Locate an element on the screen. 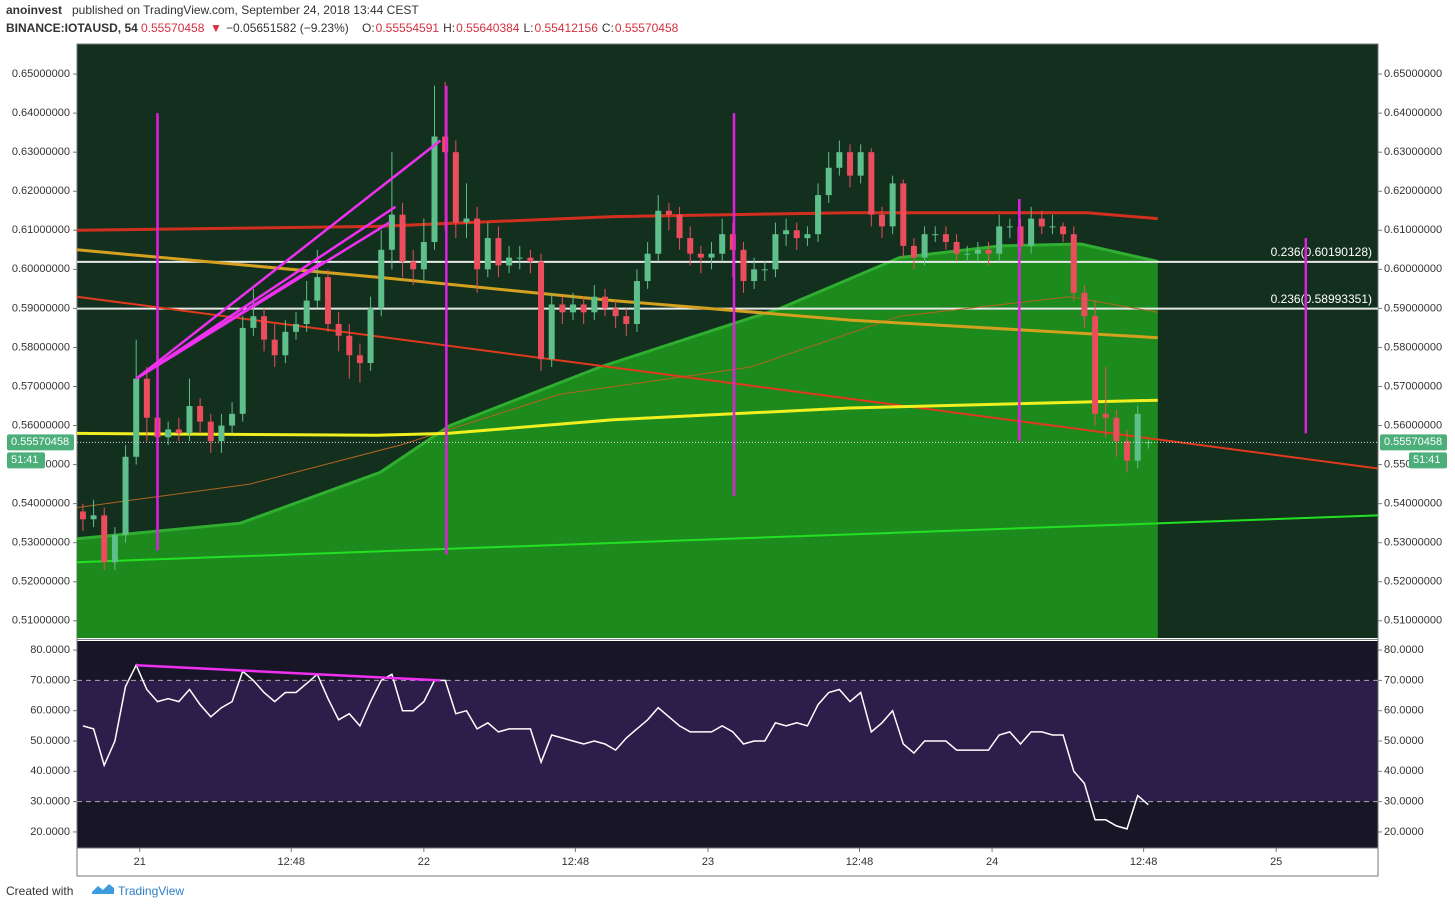 This screenshot has height=910, width=1455. fib-label: 0.236(0.60190128) is located at coordinates (1321, 252).